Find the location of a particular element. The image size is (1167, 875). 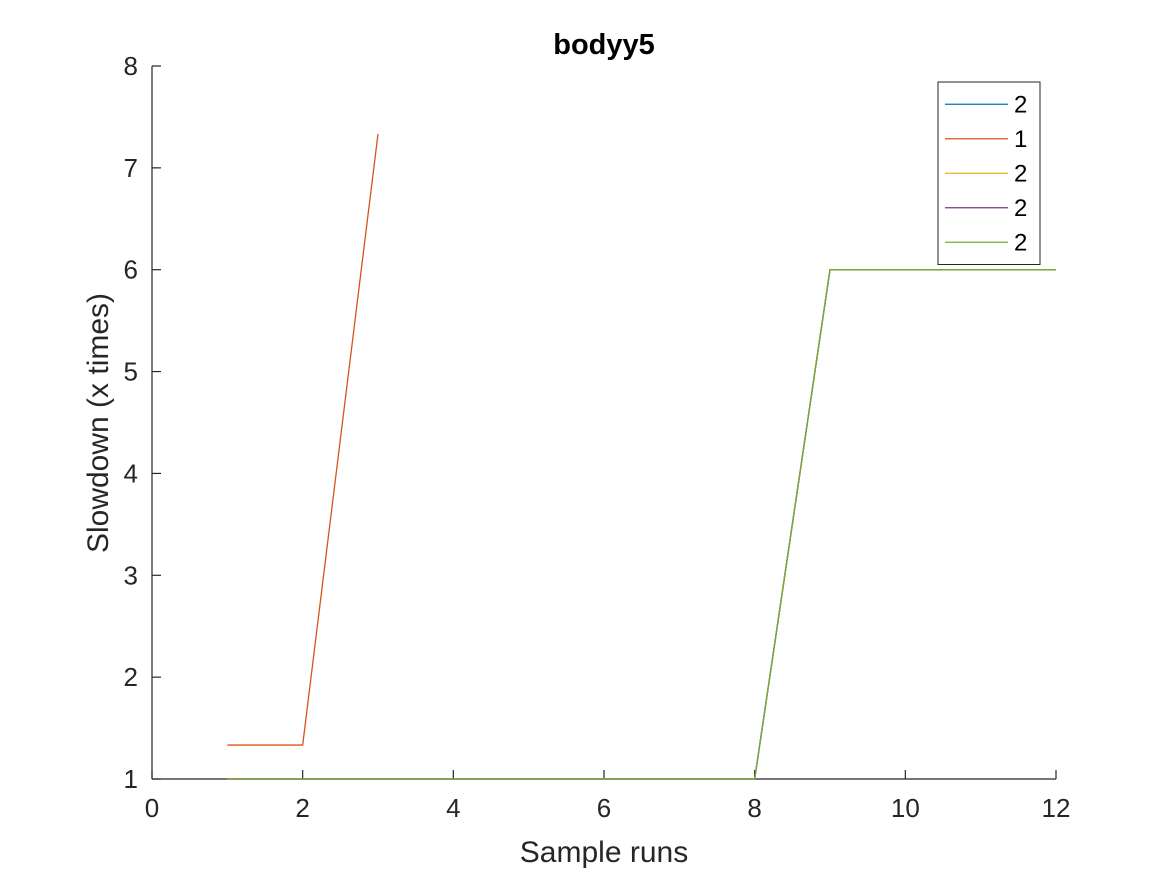

x-tick-label: 4 is located at coordinates (453, 808).